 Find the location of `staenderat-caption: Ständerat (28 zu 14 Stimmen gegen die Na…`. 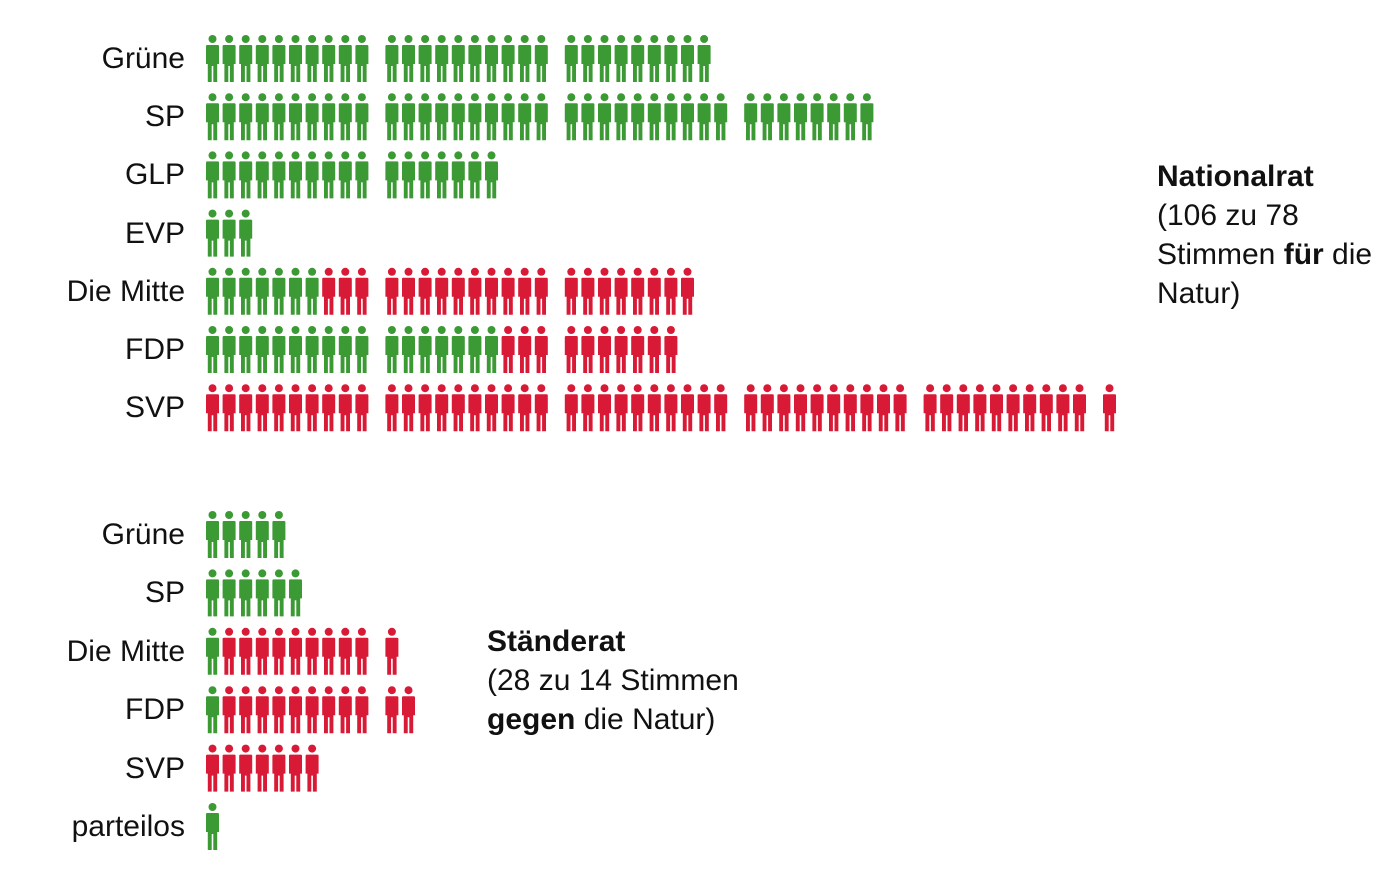

staenderat-caption: Ständerat (28 zu 14 Stimmen gegen die Na… is located at coordinates (637, 680).